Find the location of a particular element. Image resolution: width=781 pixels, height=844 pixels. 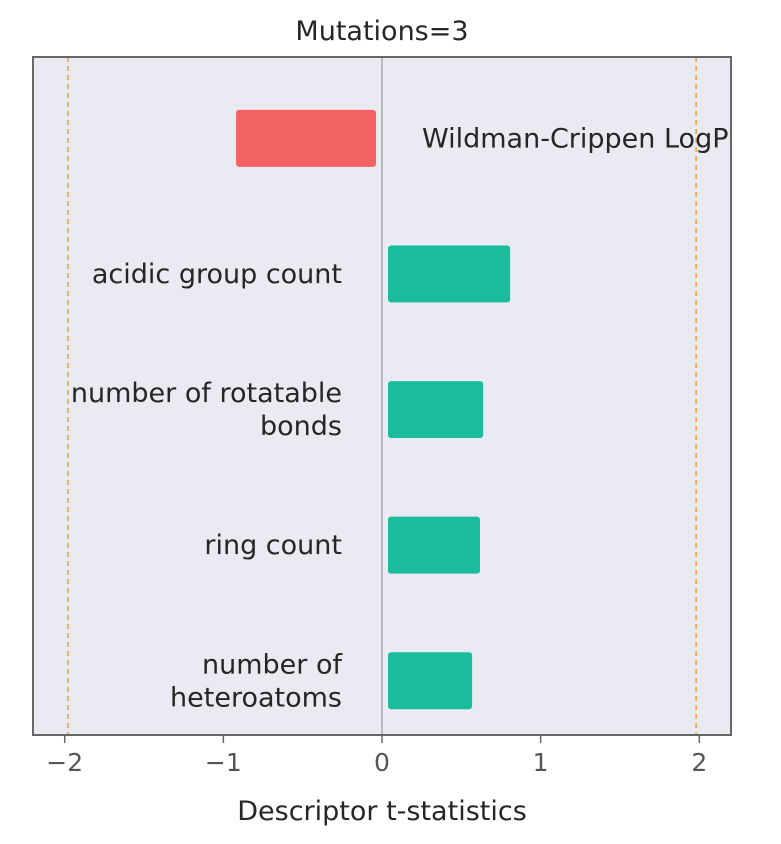

bar-label-1: acidic group count is located at coordinates (217, 274).